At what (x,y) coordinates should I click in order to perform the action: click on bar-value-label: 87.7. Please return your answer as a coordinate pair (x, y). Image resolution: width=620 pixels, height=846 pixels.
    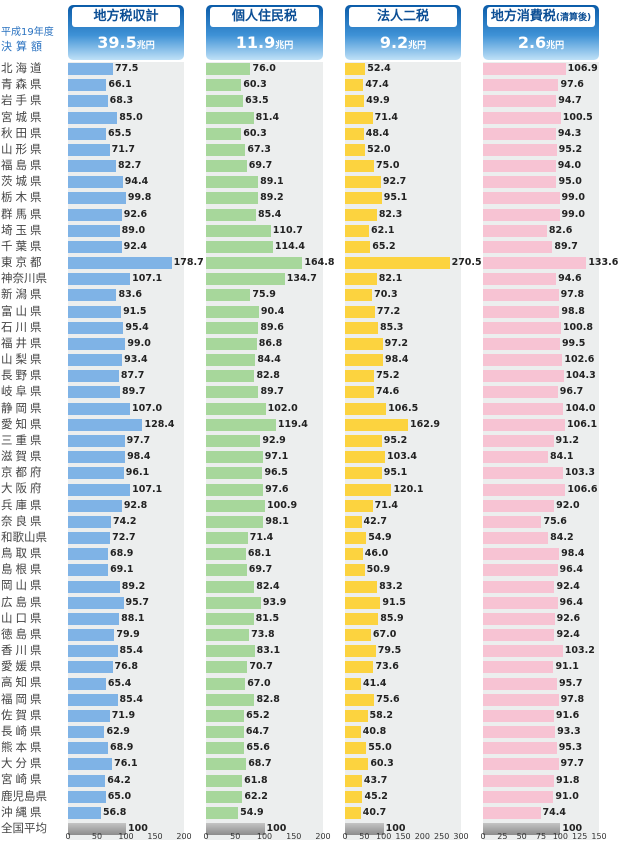
    Looking at the image, I should click on (132, 376).